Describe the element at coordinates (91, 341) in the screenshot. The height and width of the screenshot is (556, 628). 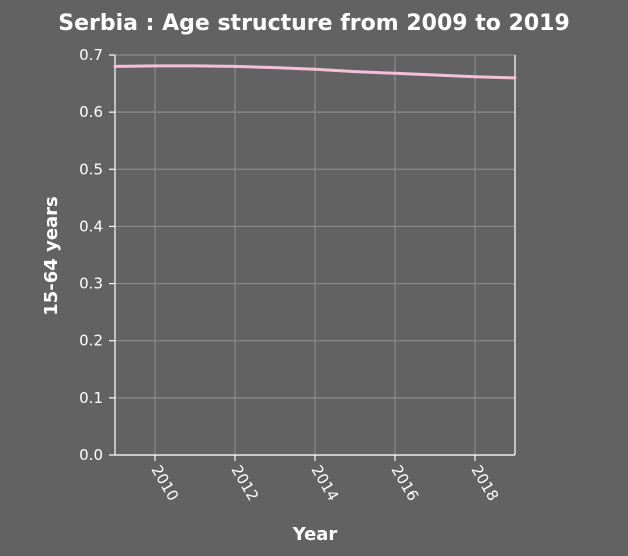
I see `y-tick-label: 0.2` at that location.